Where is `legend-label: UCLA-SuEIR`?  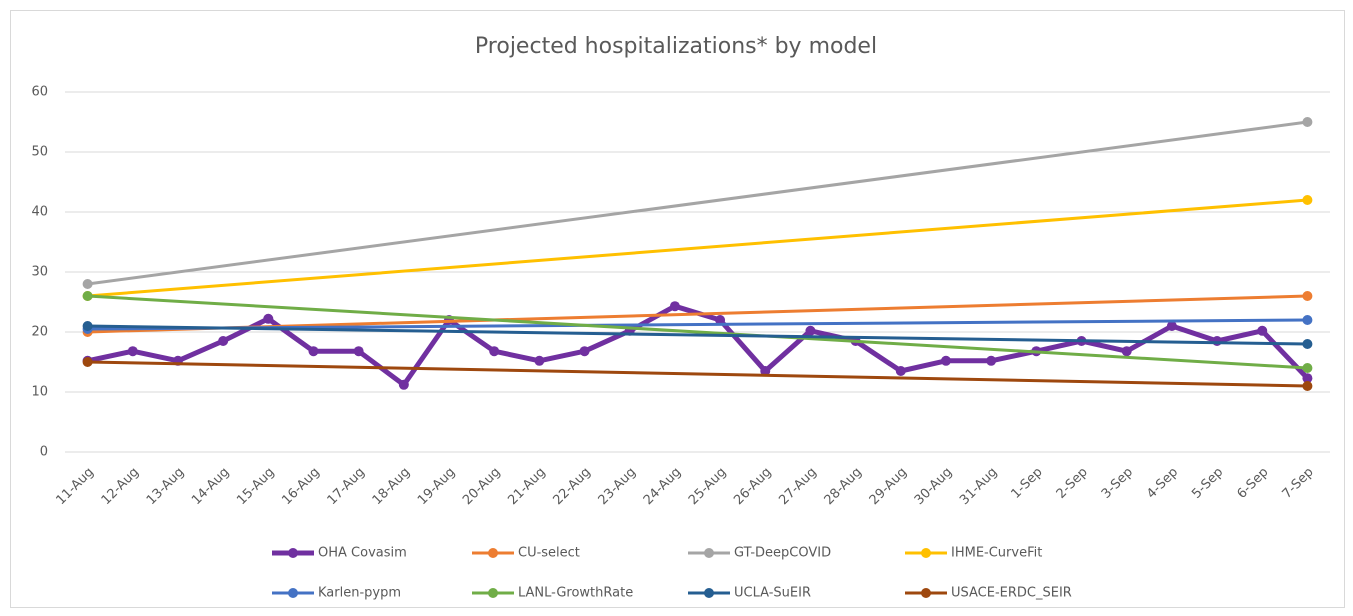 legend-label: UCLA-SuEIR is located at coordinates (772, 593).